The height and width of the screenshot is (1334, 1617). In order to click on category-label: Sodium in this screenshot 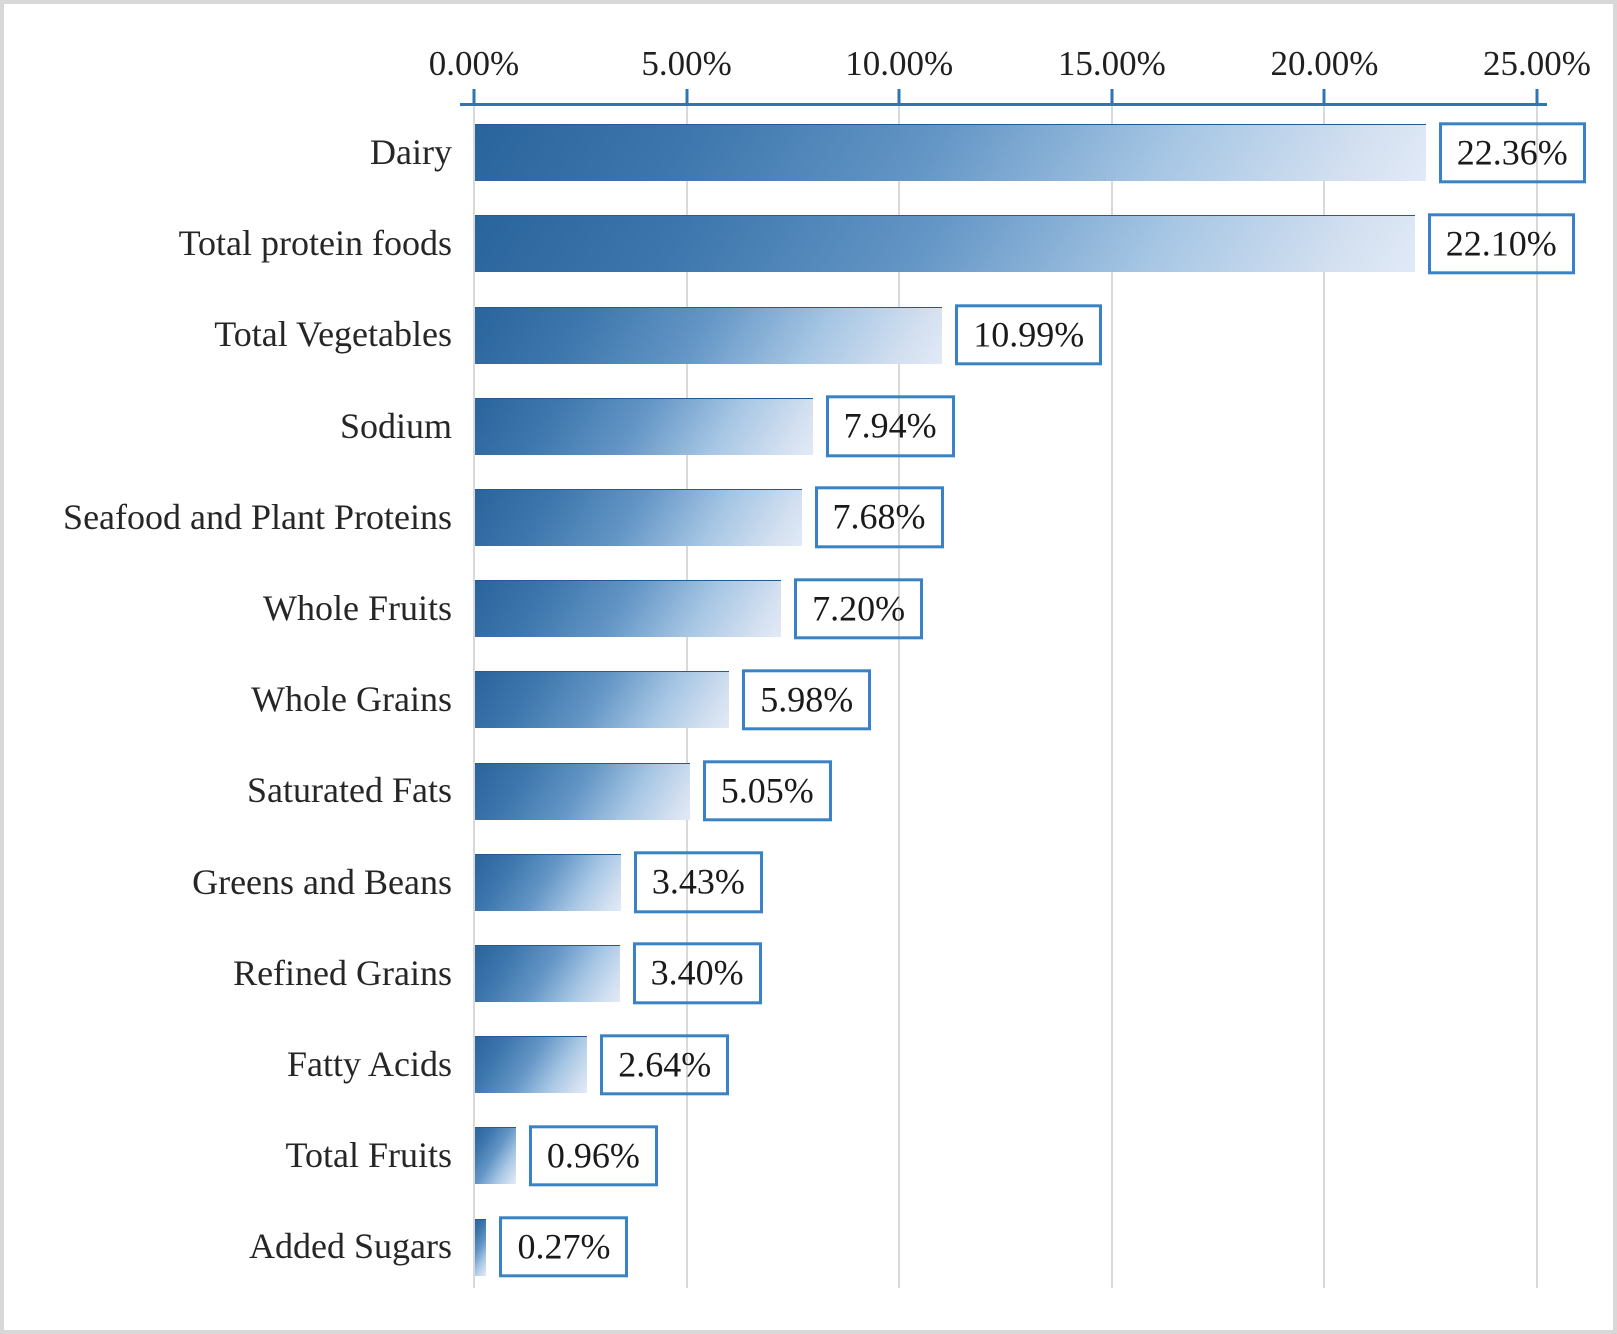, I will do `click(395, 425)`.